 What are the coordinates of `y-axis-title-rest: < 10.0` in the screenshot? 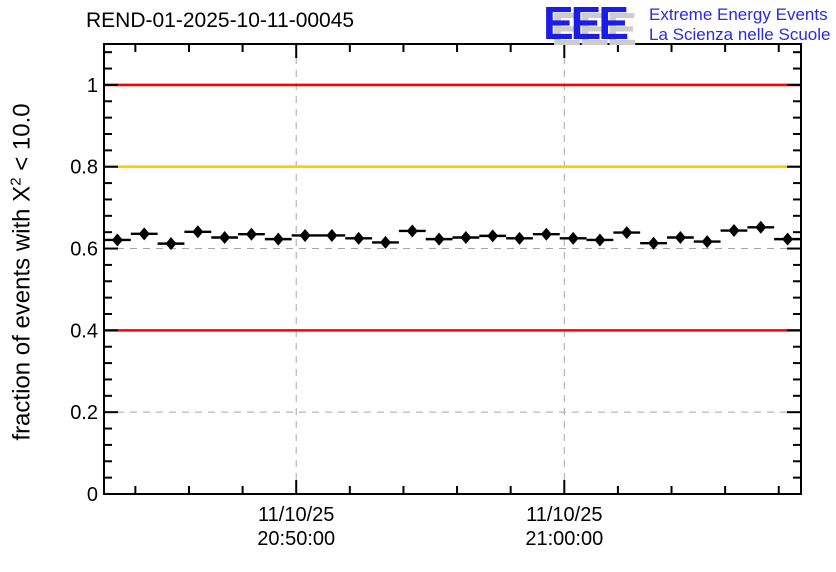 It's located at (22, 140).